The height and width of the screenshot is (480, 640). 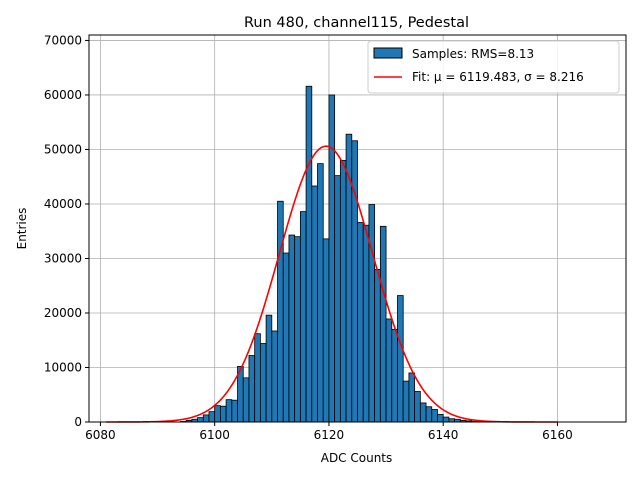 I want to click on x-tick-label: 6160, so click(x=557, y=435).